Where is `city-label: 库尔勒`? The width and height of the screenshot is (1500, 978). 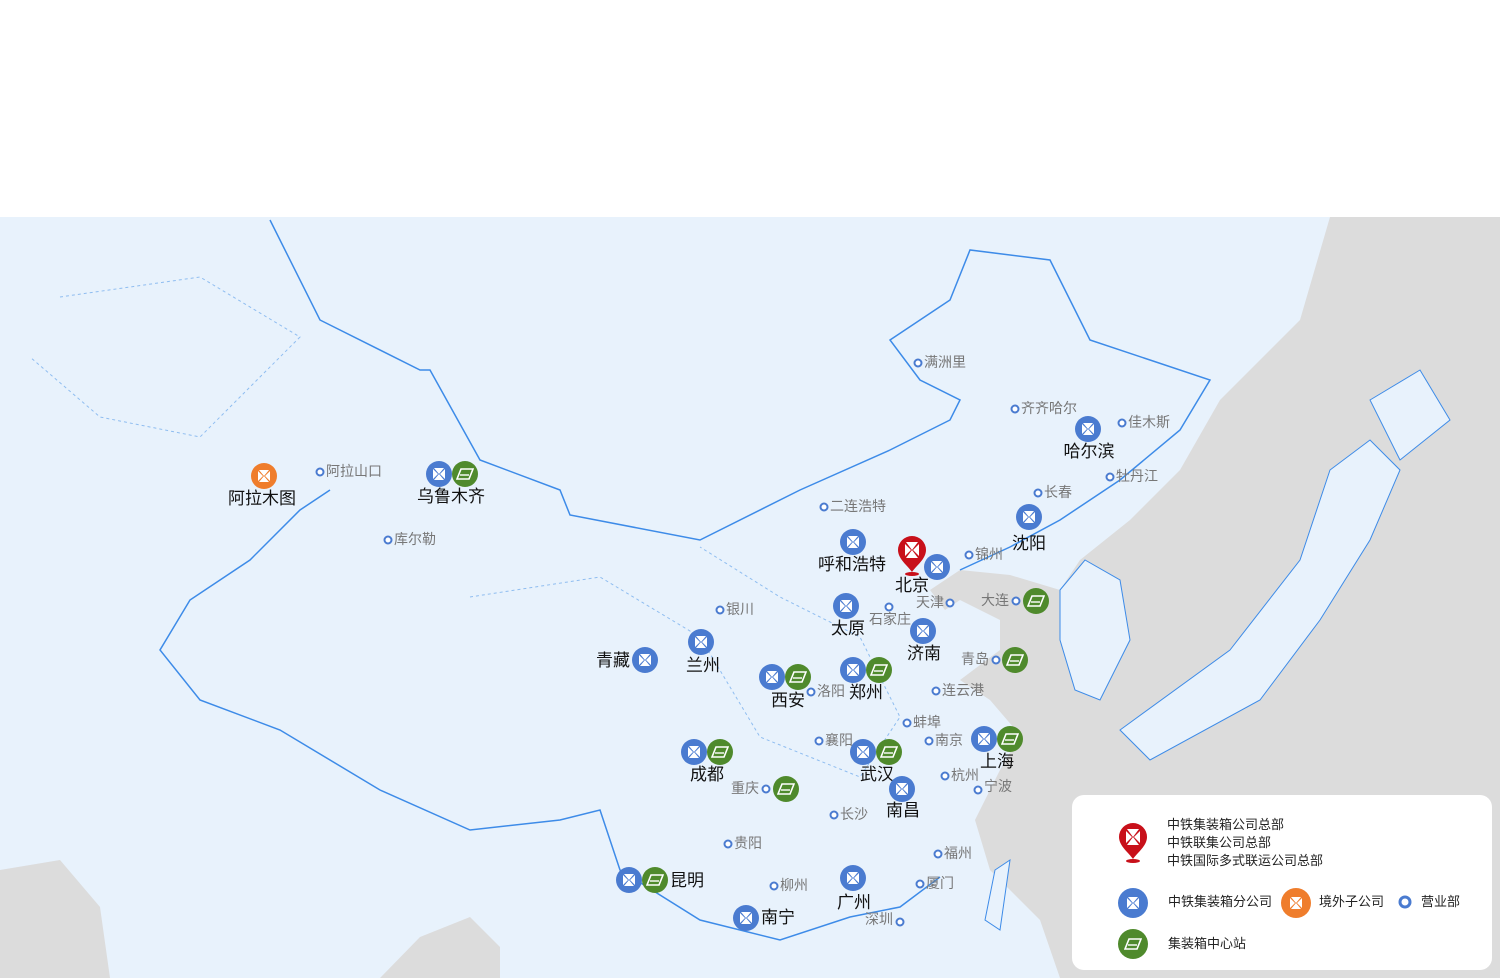 city-label: 库尔勒 is located at coordinates (415, 540).